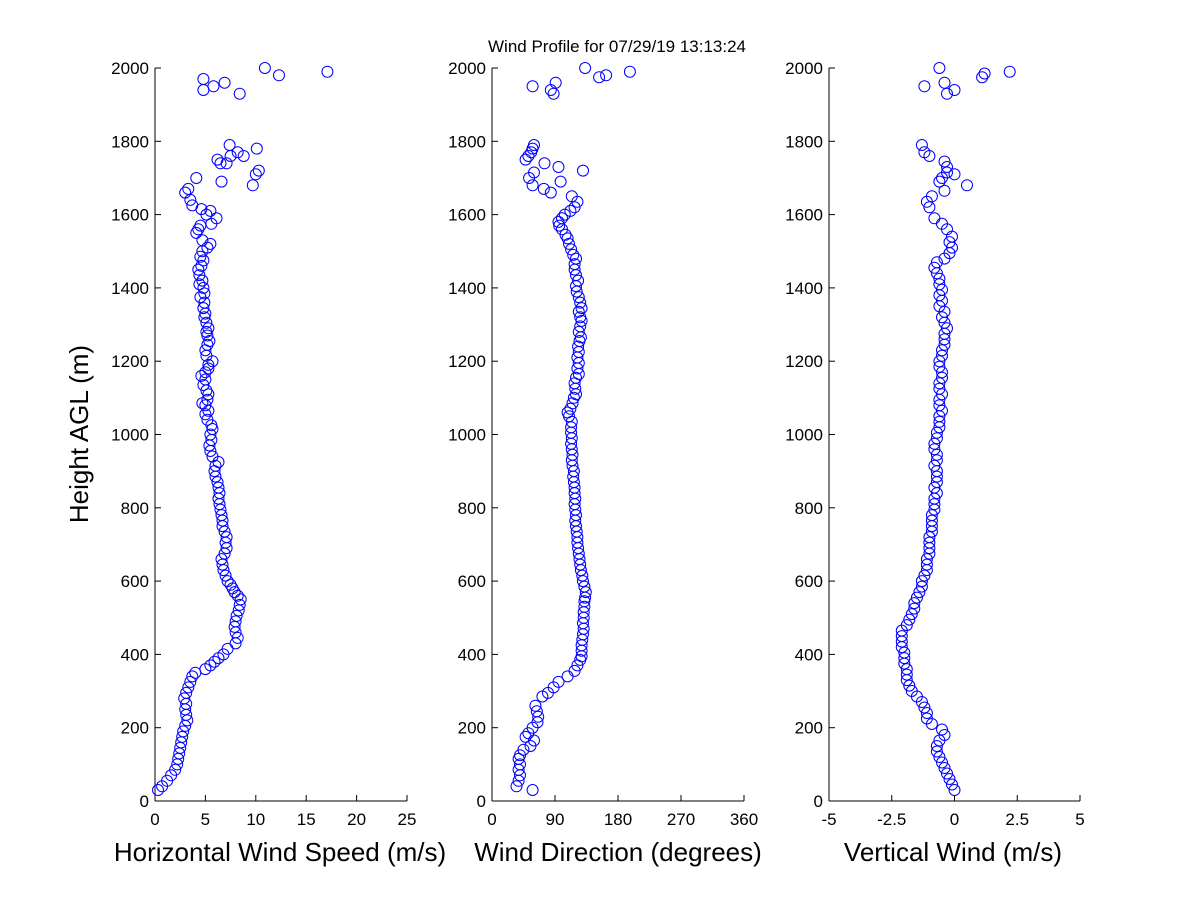 The height and width of the screenshot is (900, 1200). What do you see at coordinates (1017, 819) in the screenshot?
I see `x-tick-label: 2.5` at bounding box center [1017, 819].